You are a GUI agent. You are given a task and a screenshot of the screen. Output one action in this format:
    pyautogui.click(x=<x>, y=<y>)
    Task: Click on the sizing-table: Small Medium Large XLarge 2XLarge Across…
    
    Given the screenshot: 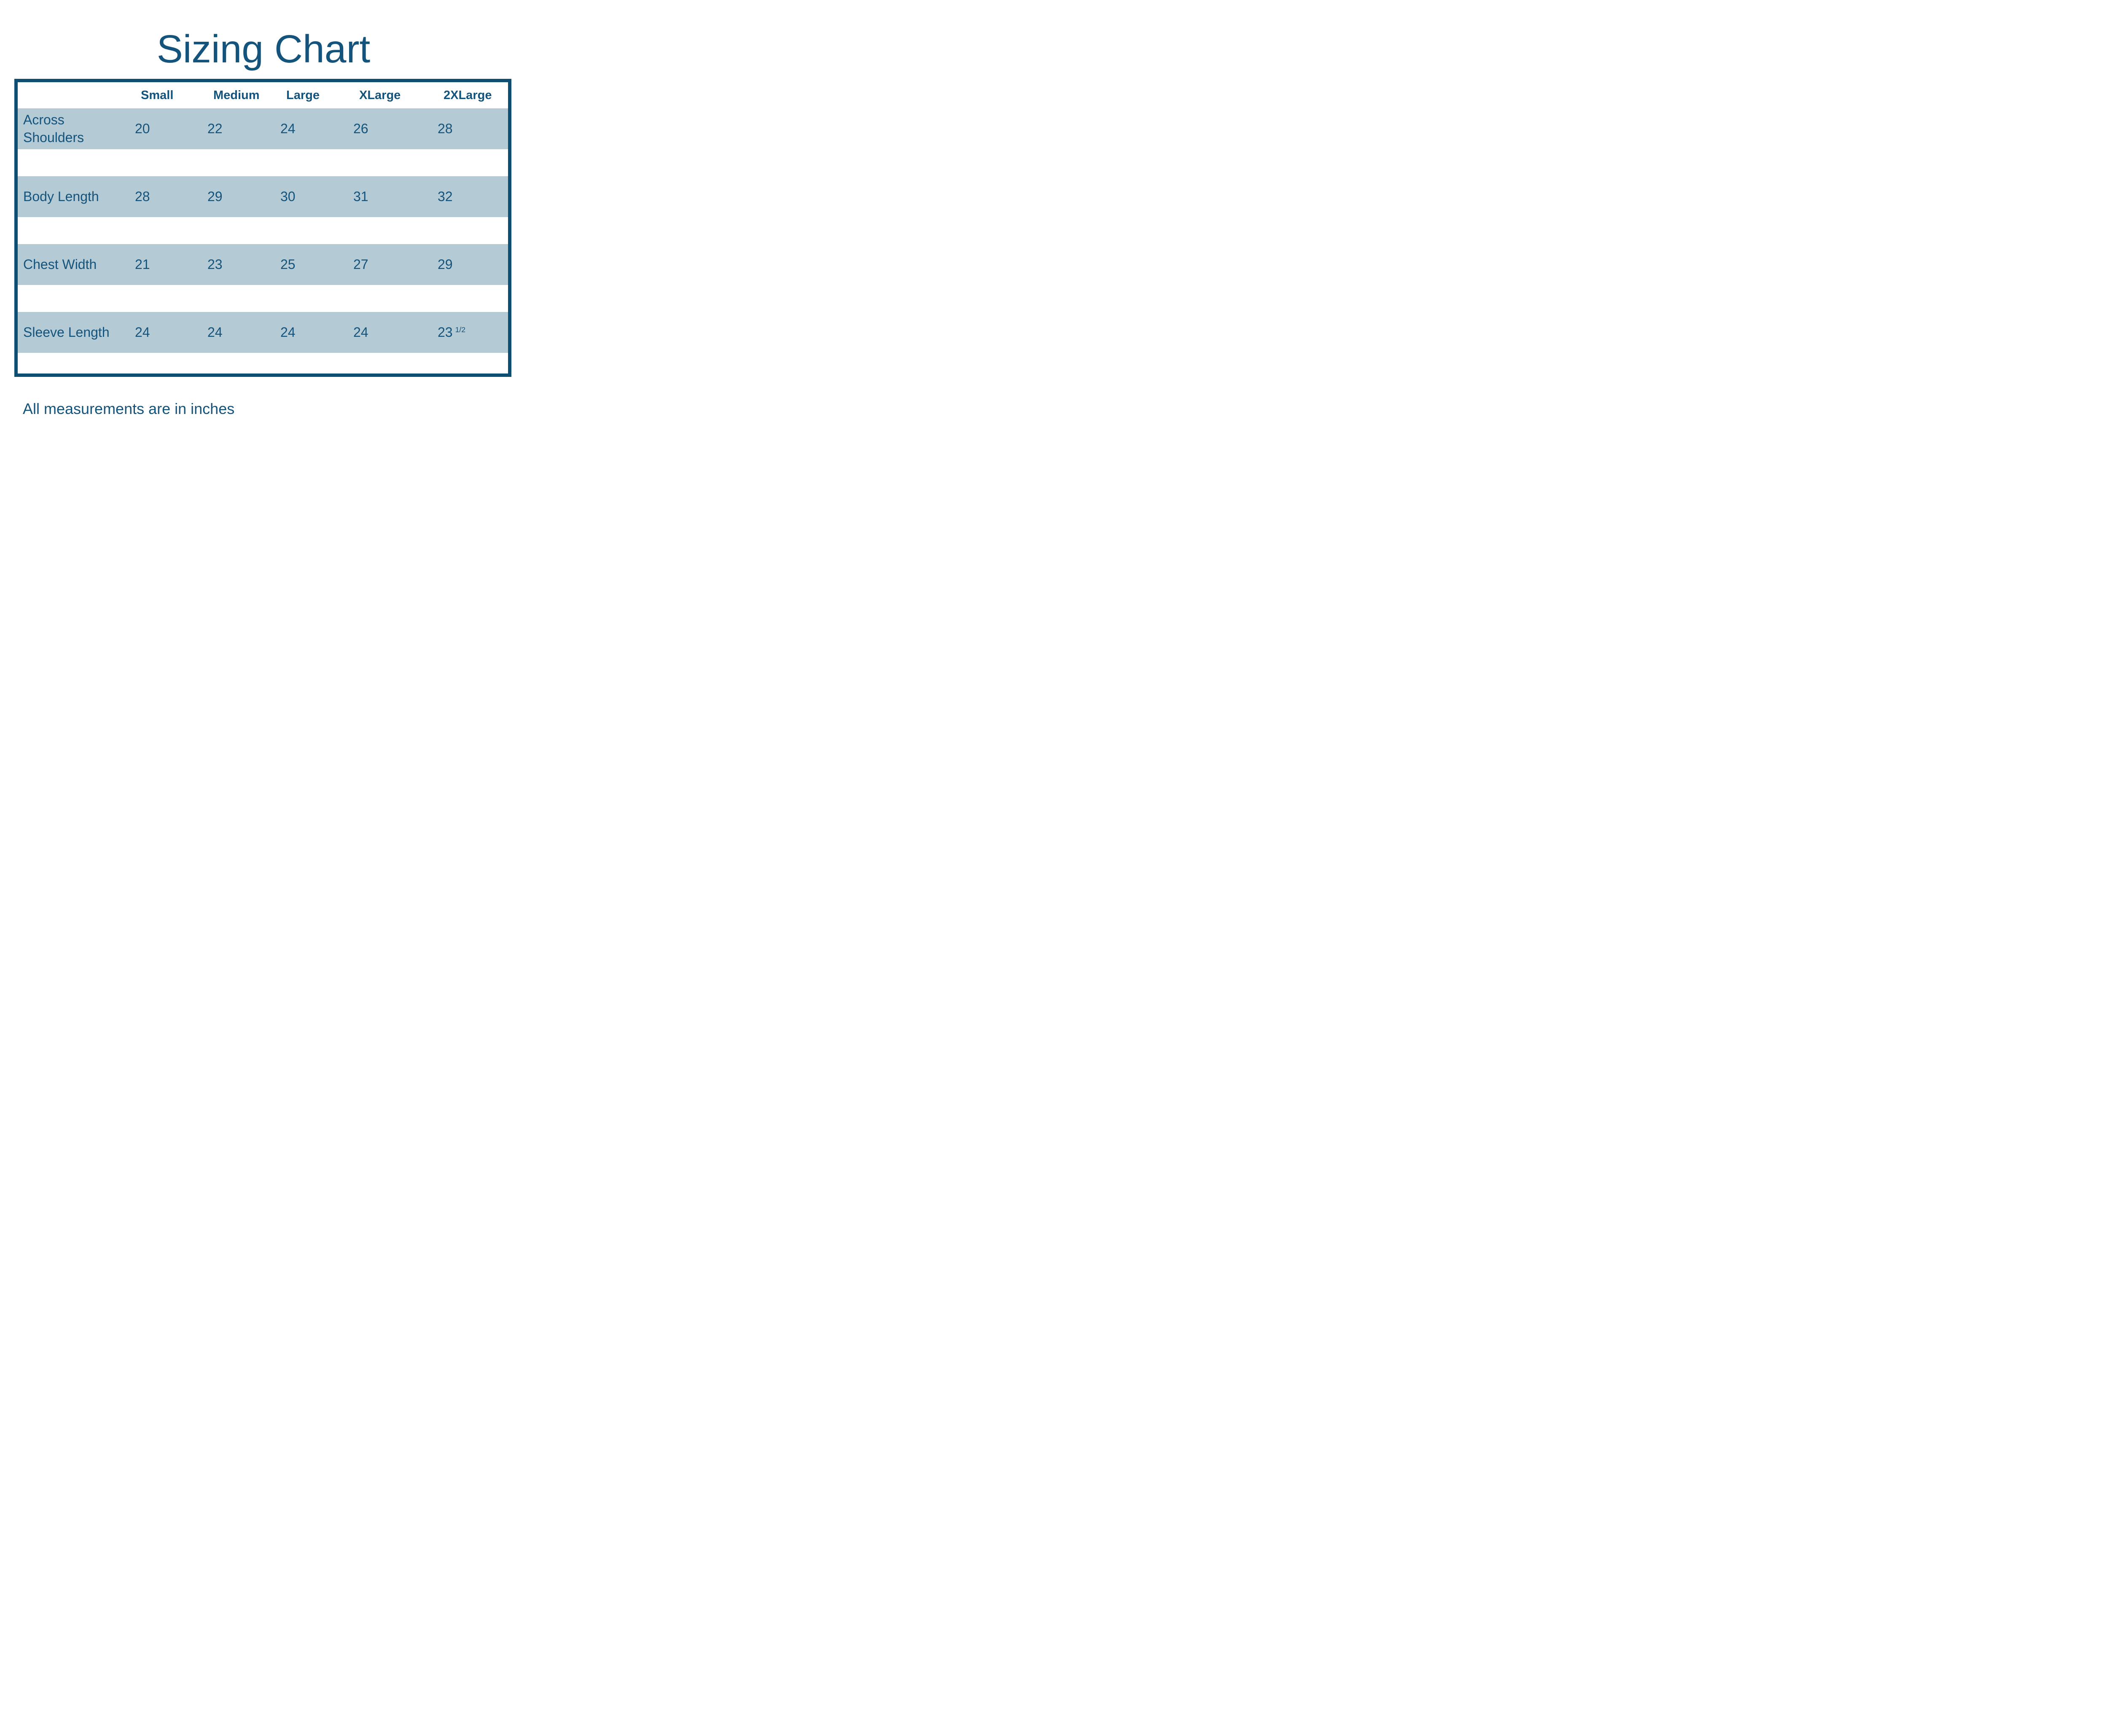 What is the action you would take?
    pyautogui.click(x=262, y=228)
    